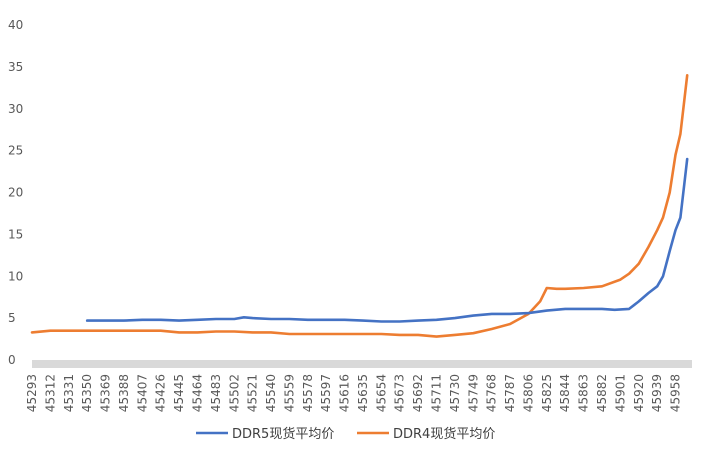  I want to click on x-tick-label: 45882, so click(602, 393).